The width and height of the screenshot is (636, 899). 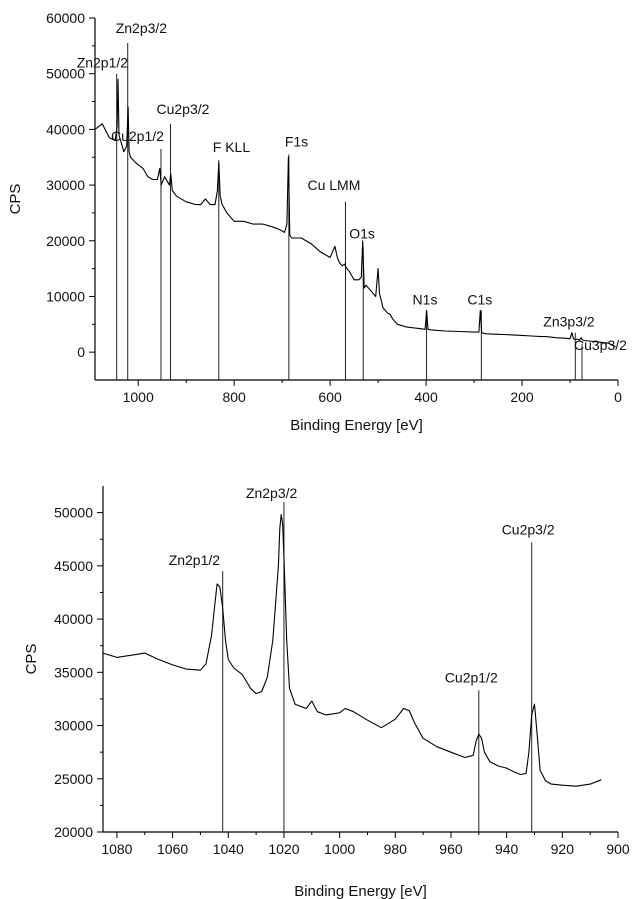 I want to click on peak-label: C1s, so click(x=479, y=299).